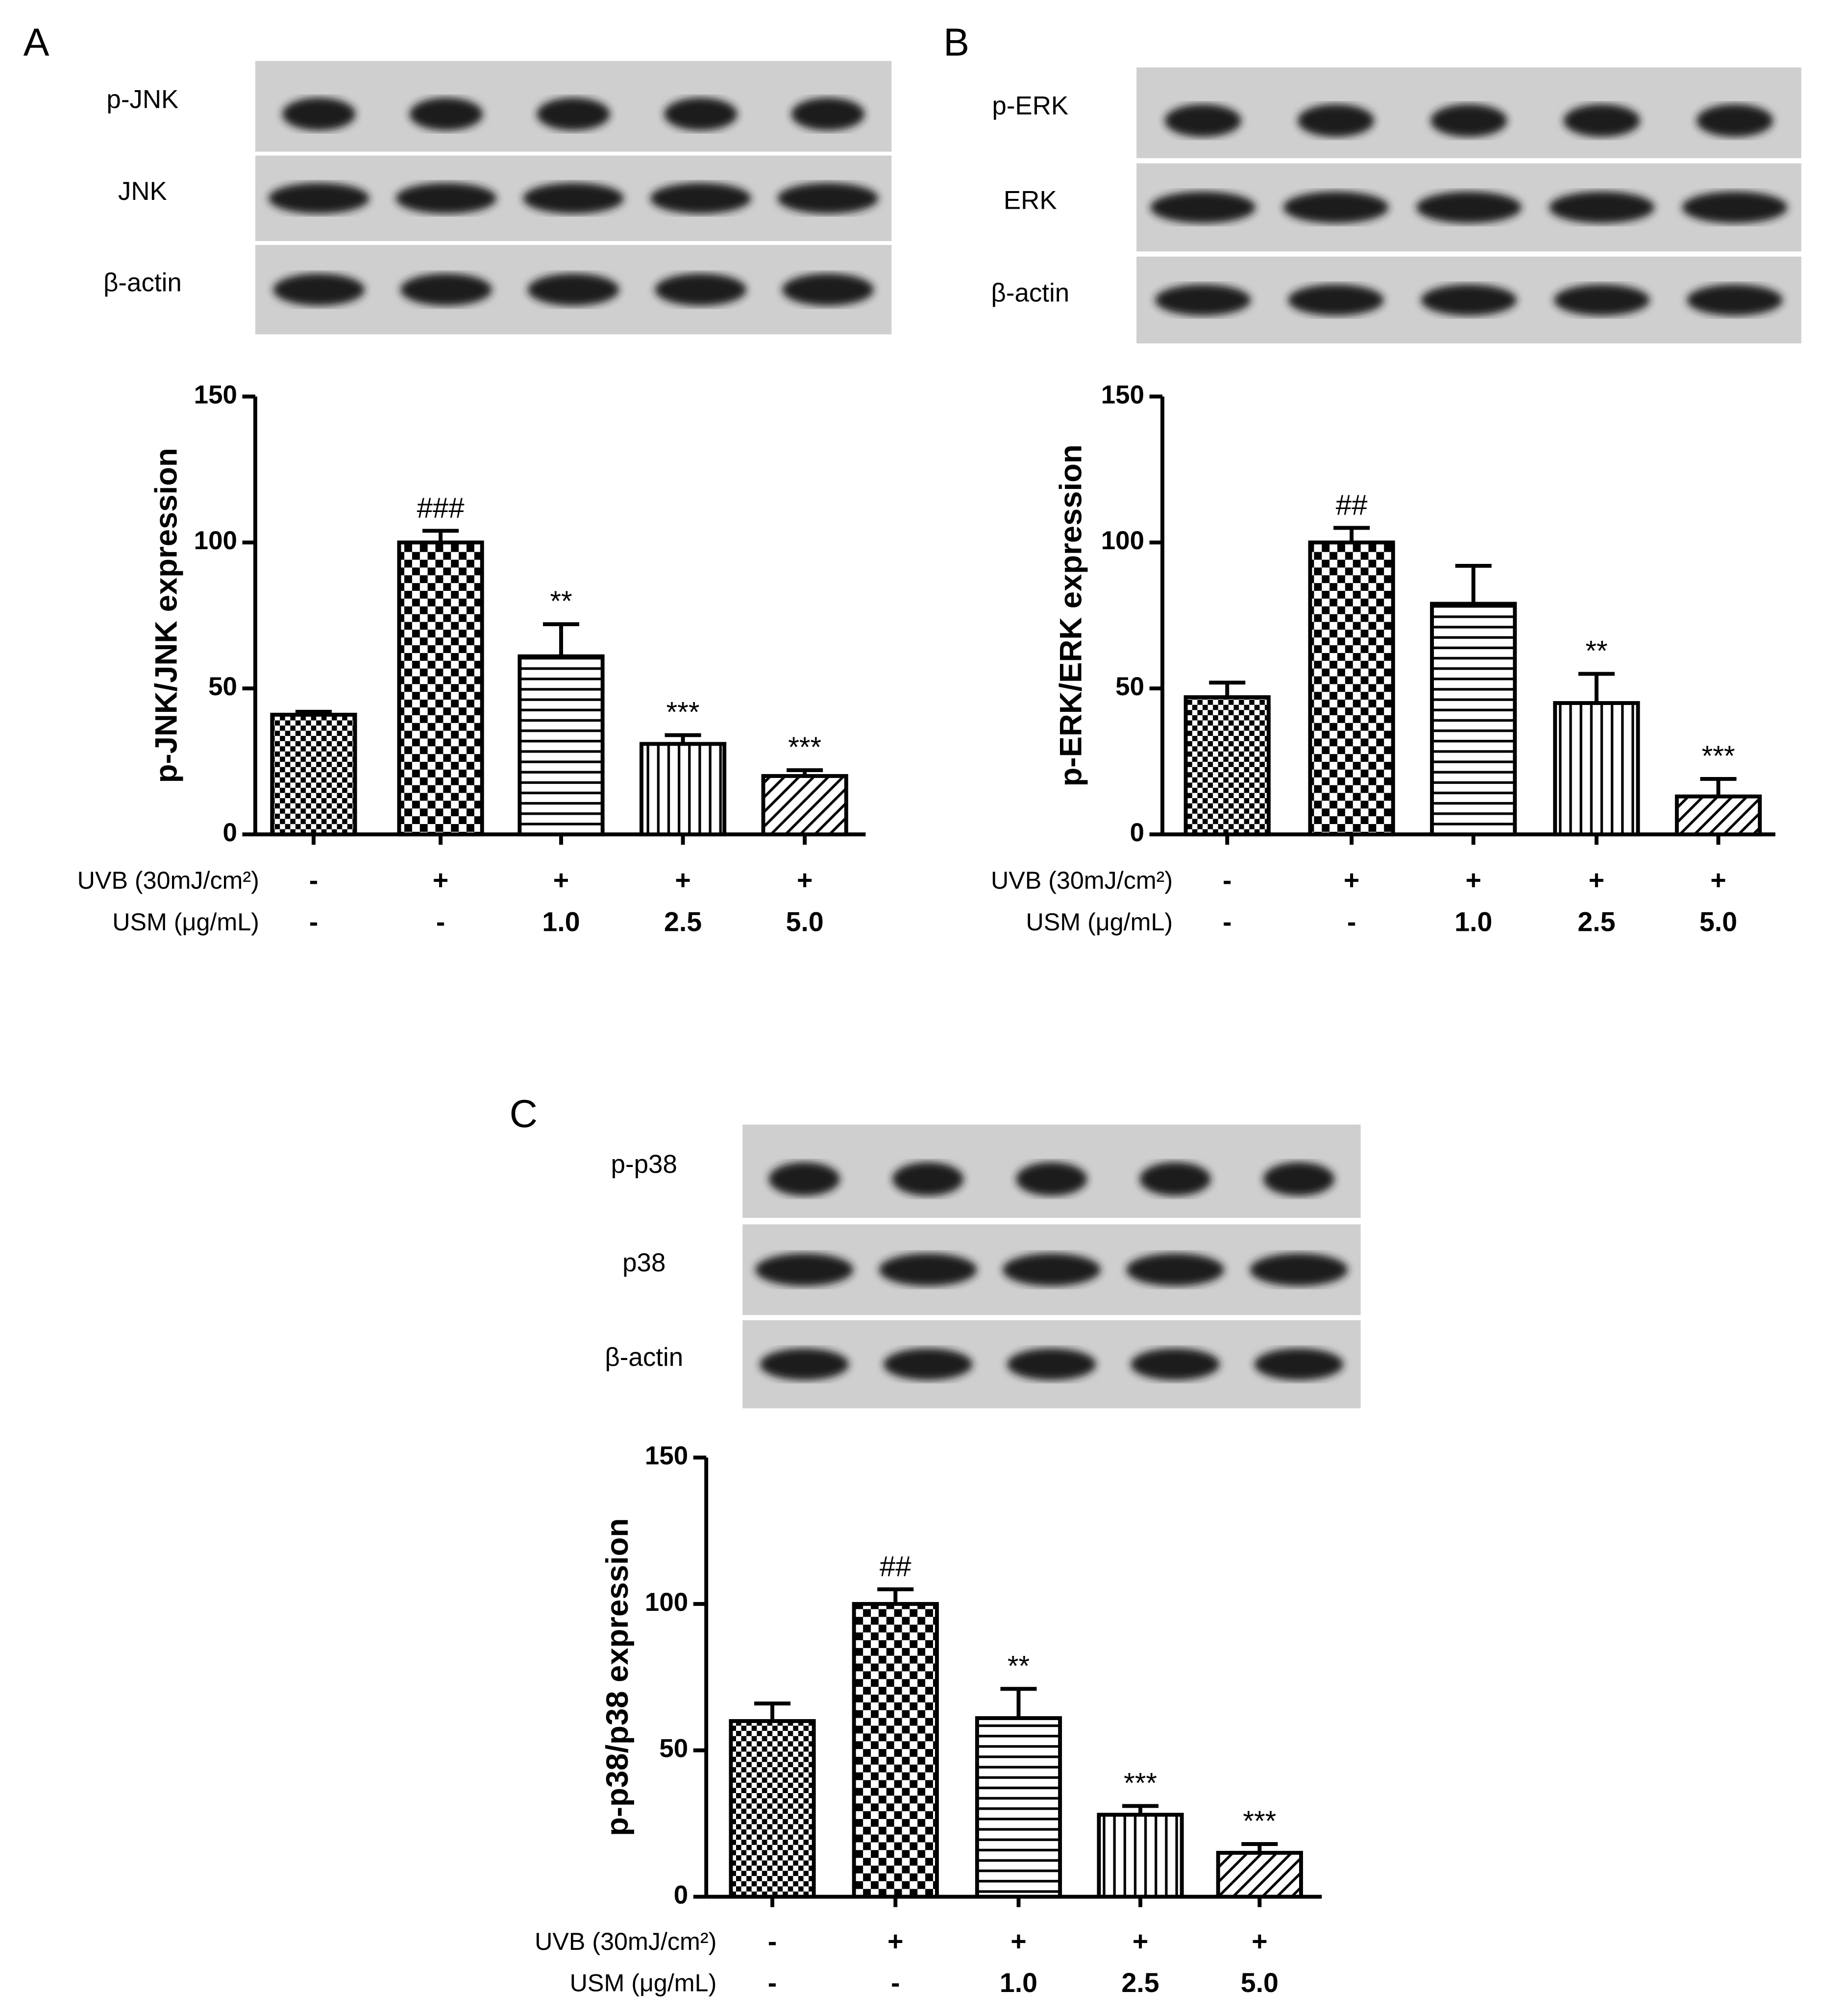 This screenshot has height=2016, width=1822. I want to click on y-axis-label: p-p38/p38 expression, so click(617, 1677).